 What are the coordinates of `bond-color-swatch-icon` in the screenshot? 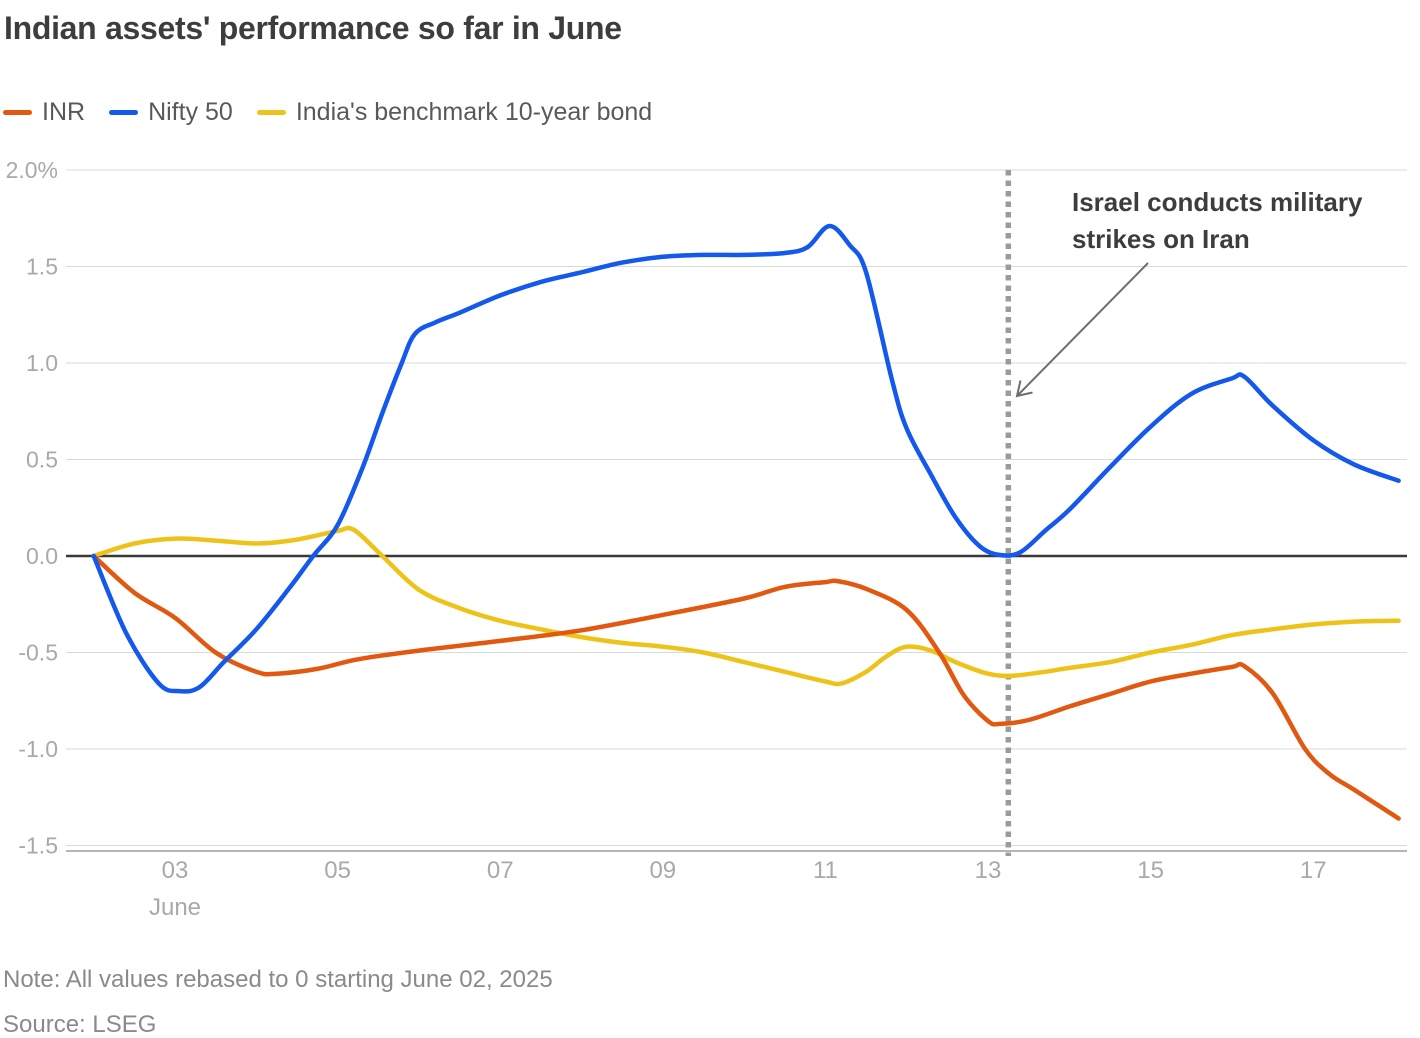 It's located at (271, 112).